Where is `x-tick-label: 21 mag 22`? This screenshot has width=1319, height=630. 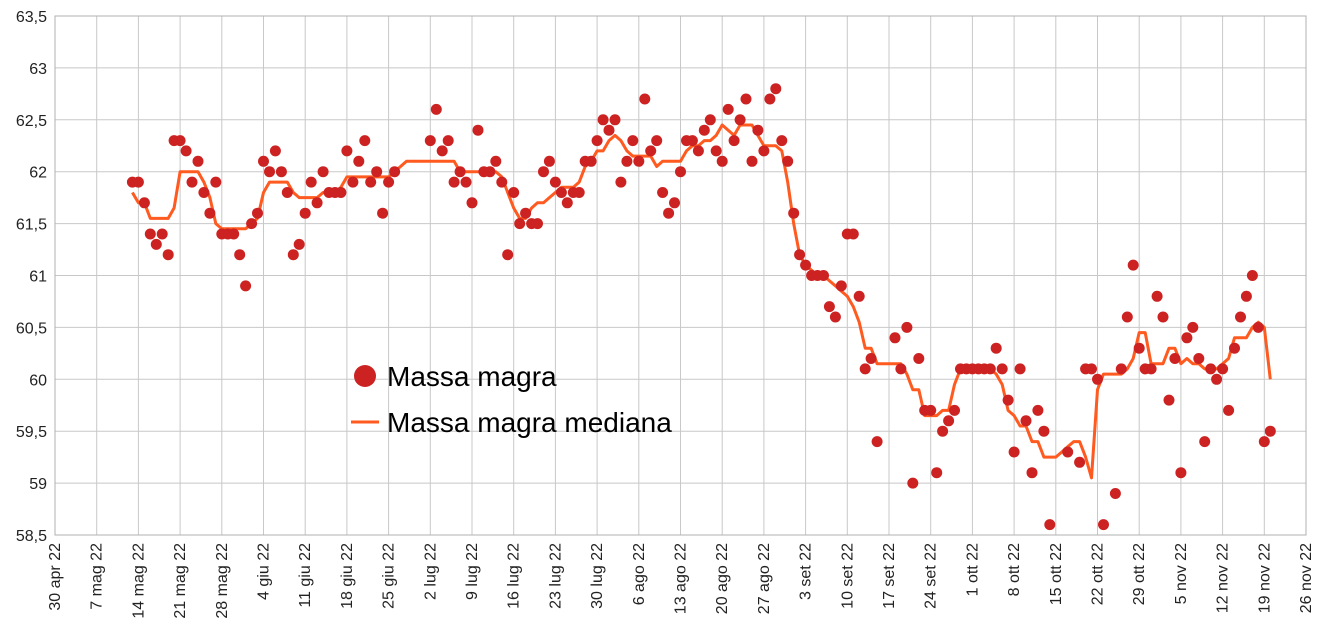 x-tick-label: 21 mag 22 is located at coordinates (180, 581).